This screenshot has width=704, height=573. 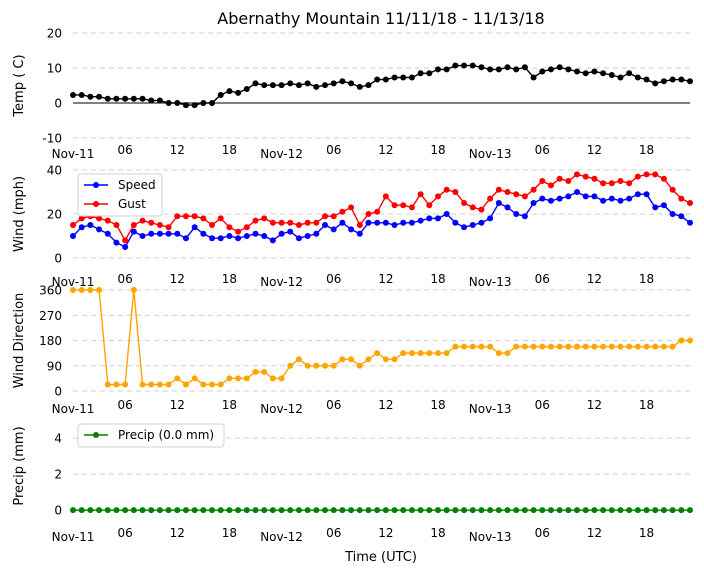 What do you see at coordinates (96, 435) in the screenshot?
I see `legend-swatch-marker` at bounding box center [96, 435].